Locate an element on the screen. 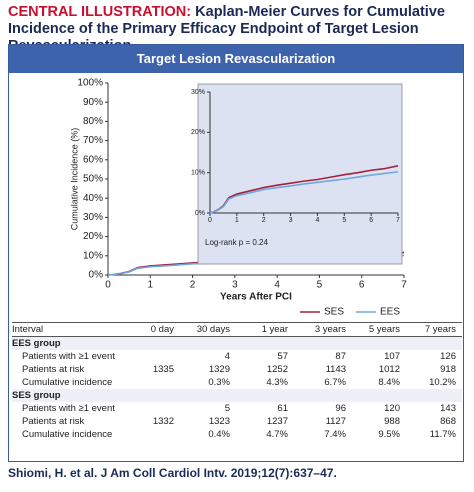 Image resolution: width=474 pixels, height=492 pixels. table-cell: 61 is located at coordinates (282, 408).